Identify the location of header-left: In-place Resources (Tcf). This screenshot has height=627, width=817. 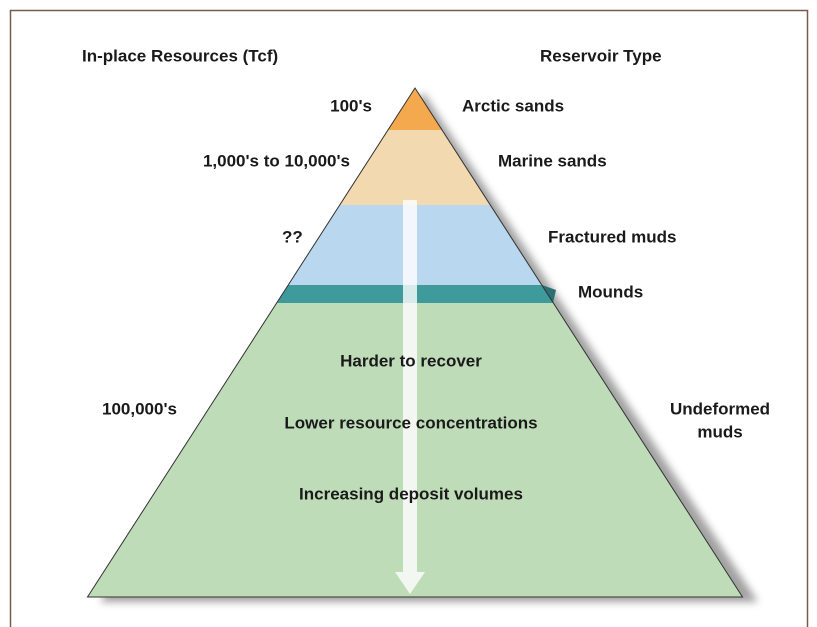
(180, 55).